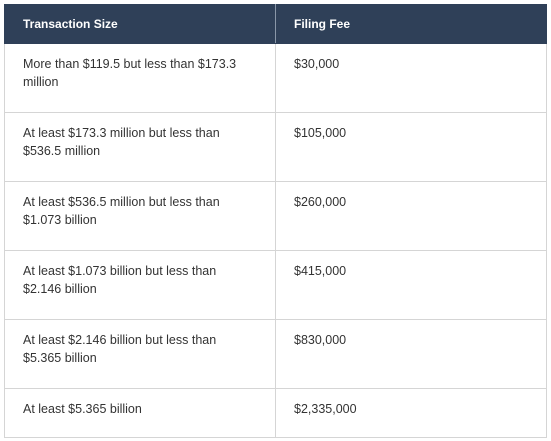 This screenshot has height=441, width=551. What do you see at coordinates (411, 354) in the screenshot?
I see `filing-fee-cell: $830,000` at bounding box center [411, 354].